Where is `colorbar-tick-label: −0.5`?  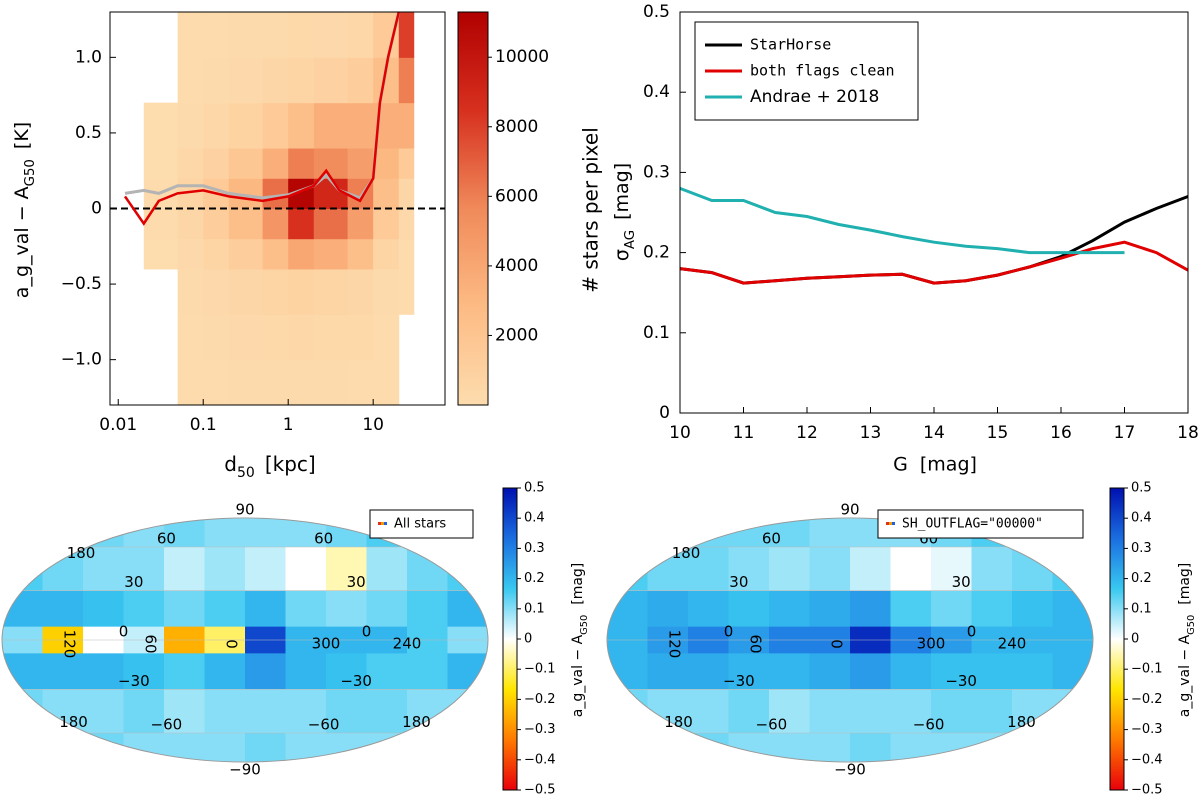 colorbar-tick-label: −0.5 is located at coordinates (1147, 790).